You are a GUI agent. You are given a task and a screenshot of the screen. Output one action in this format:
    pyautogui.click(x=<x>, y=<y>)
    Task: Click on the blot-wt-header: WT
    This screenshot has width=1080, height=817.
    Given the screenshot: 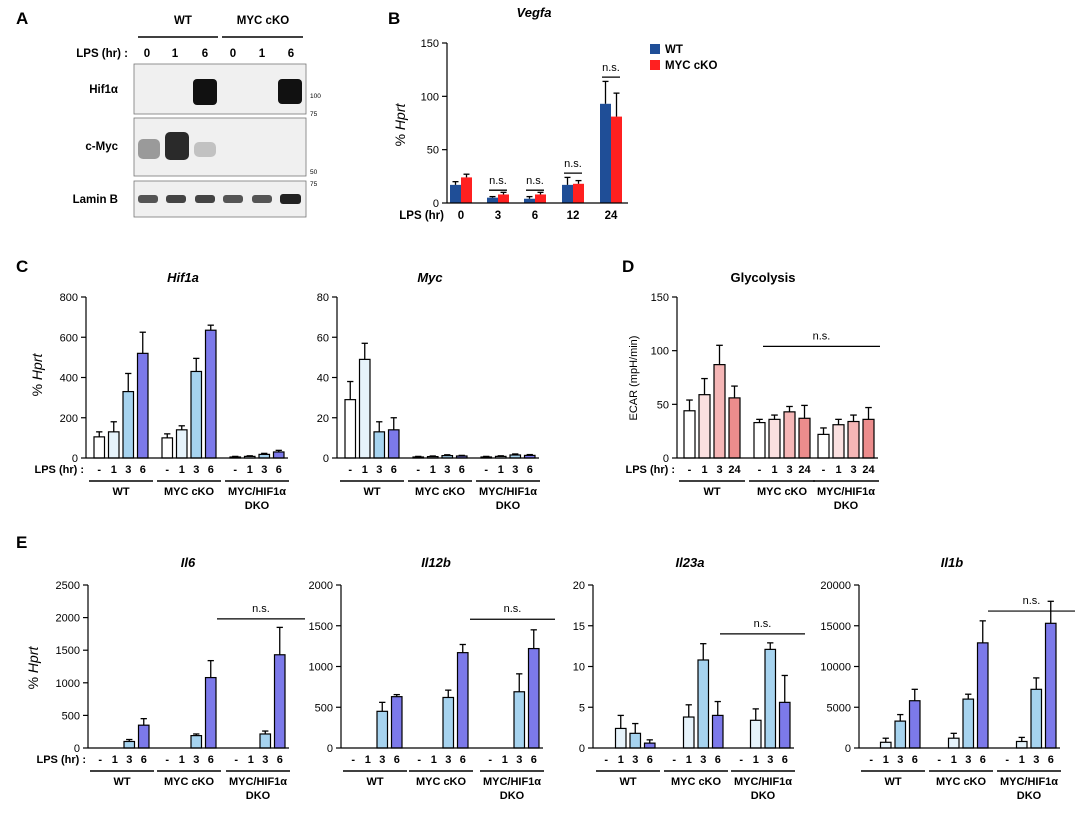 What is the action you would take?
    pyautogui.click(x=183, y=21)
    